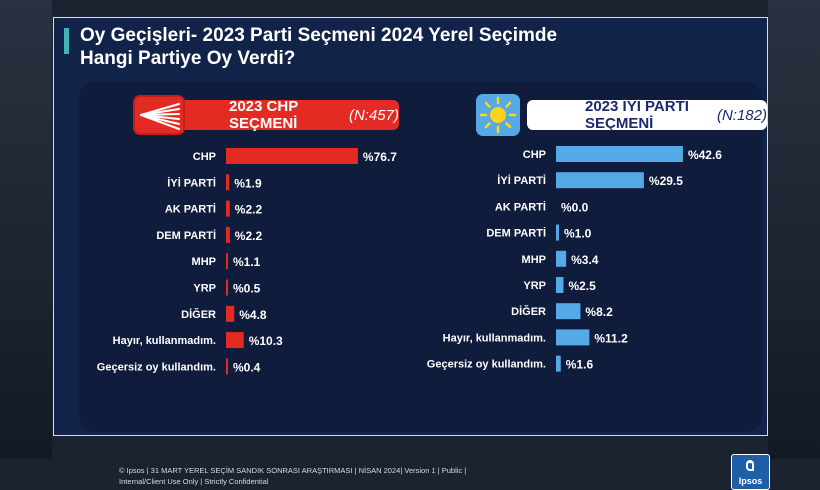 Image resolution: width=820 pixels, height=490 pixels. What do you see at coordinates (248, 183) in the screenshot?
I see `chp-value-label: %1.9` at bounding box center [248, 183].